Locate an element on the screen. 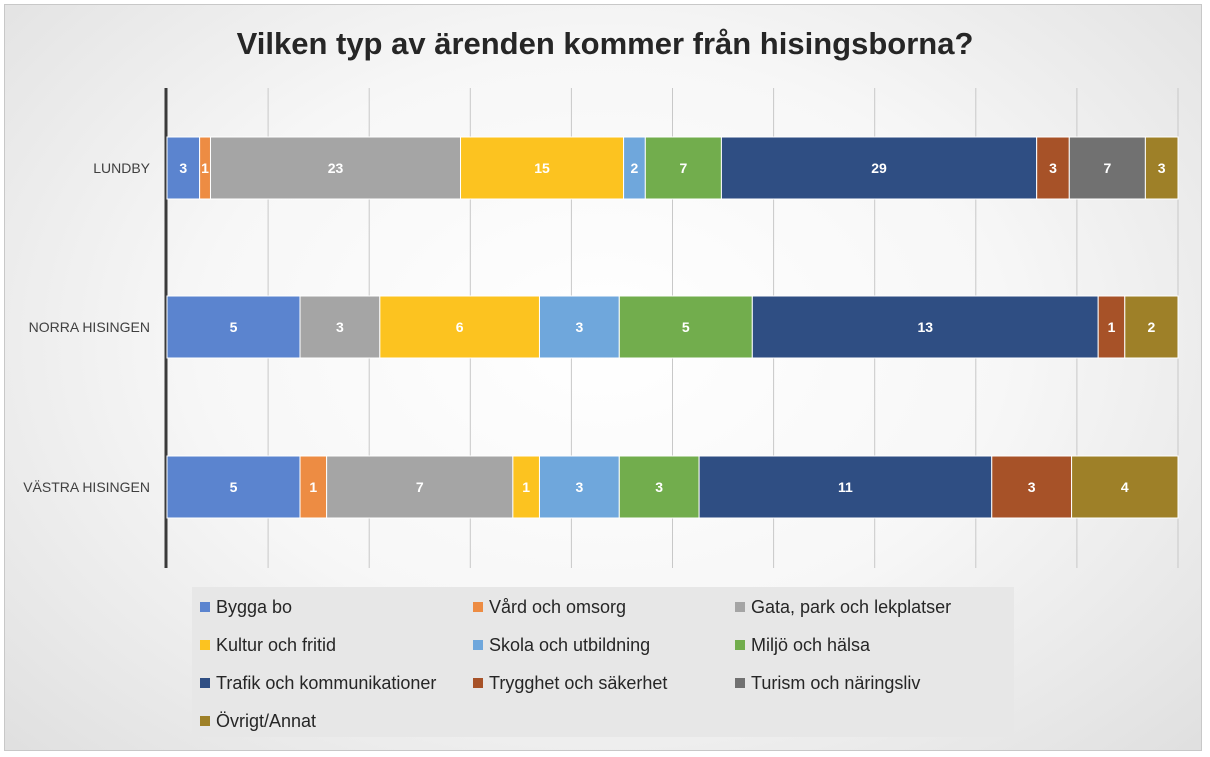 The image size is (1210, 757). legend-item: Miljö och hälsa is located at coordinates (802, 645).